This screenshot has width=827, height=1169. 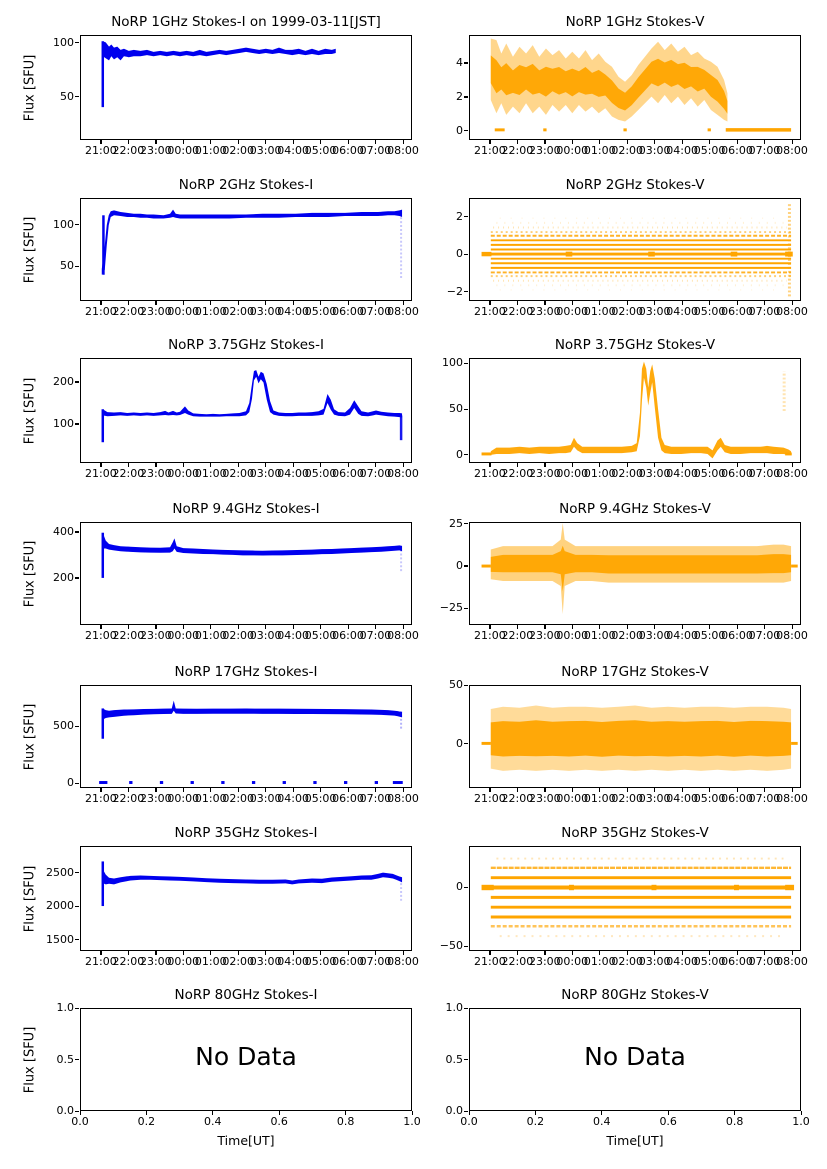 What do you see at coordinates (456, 523) in the screenshot?
I see `y-tick-label: 25` at bounding box center [456, 523].